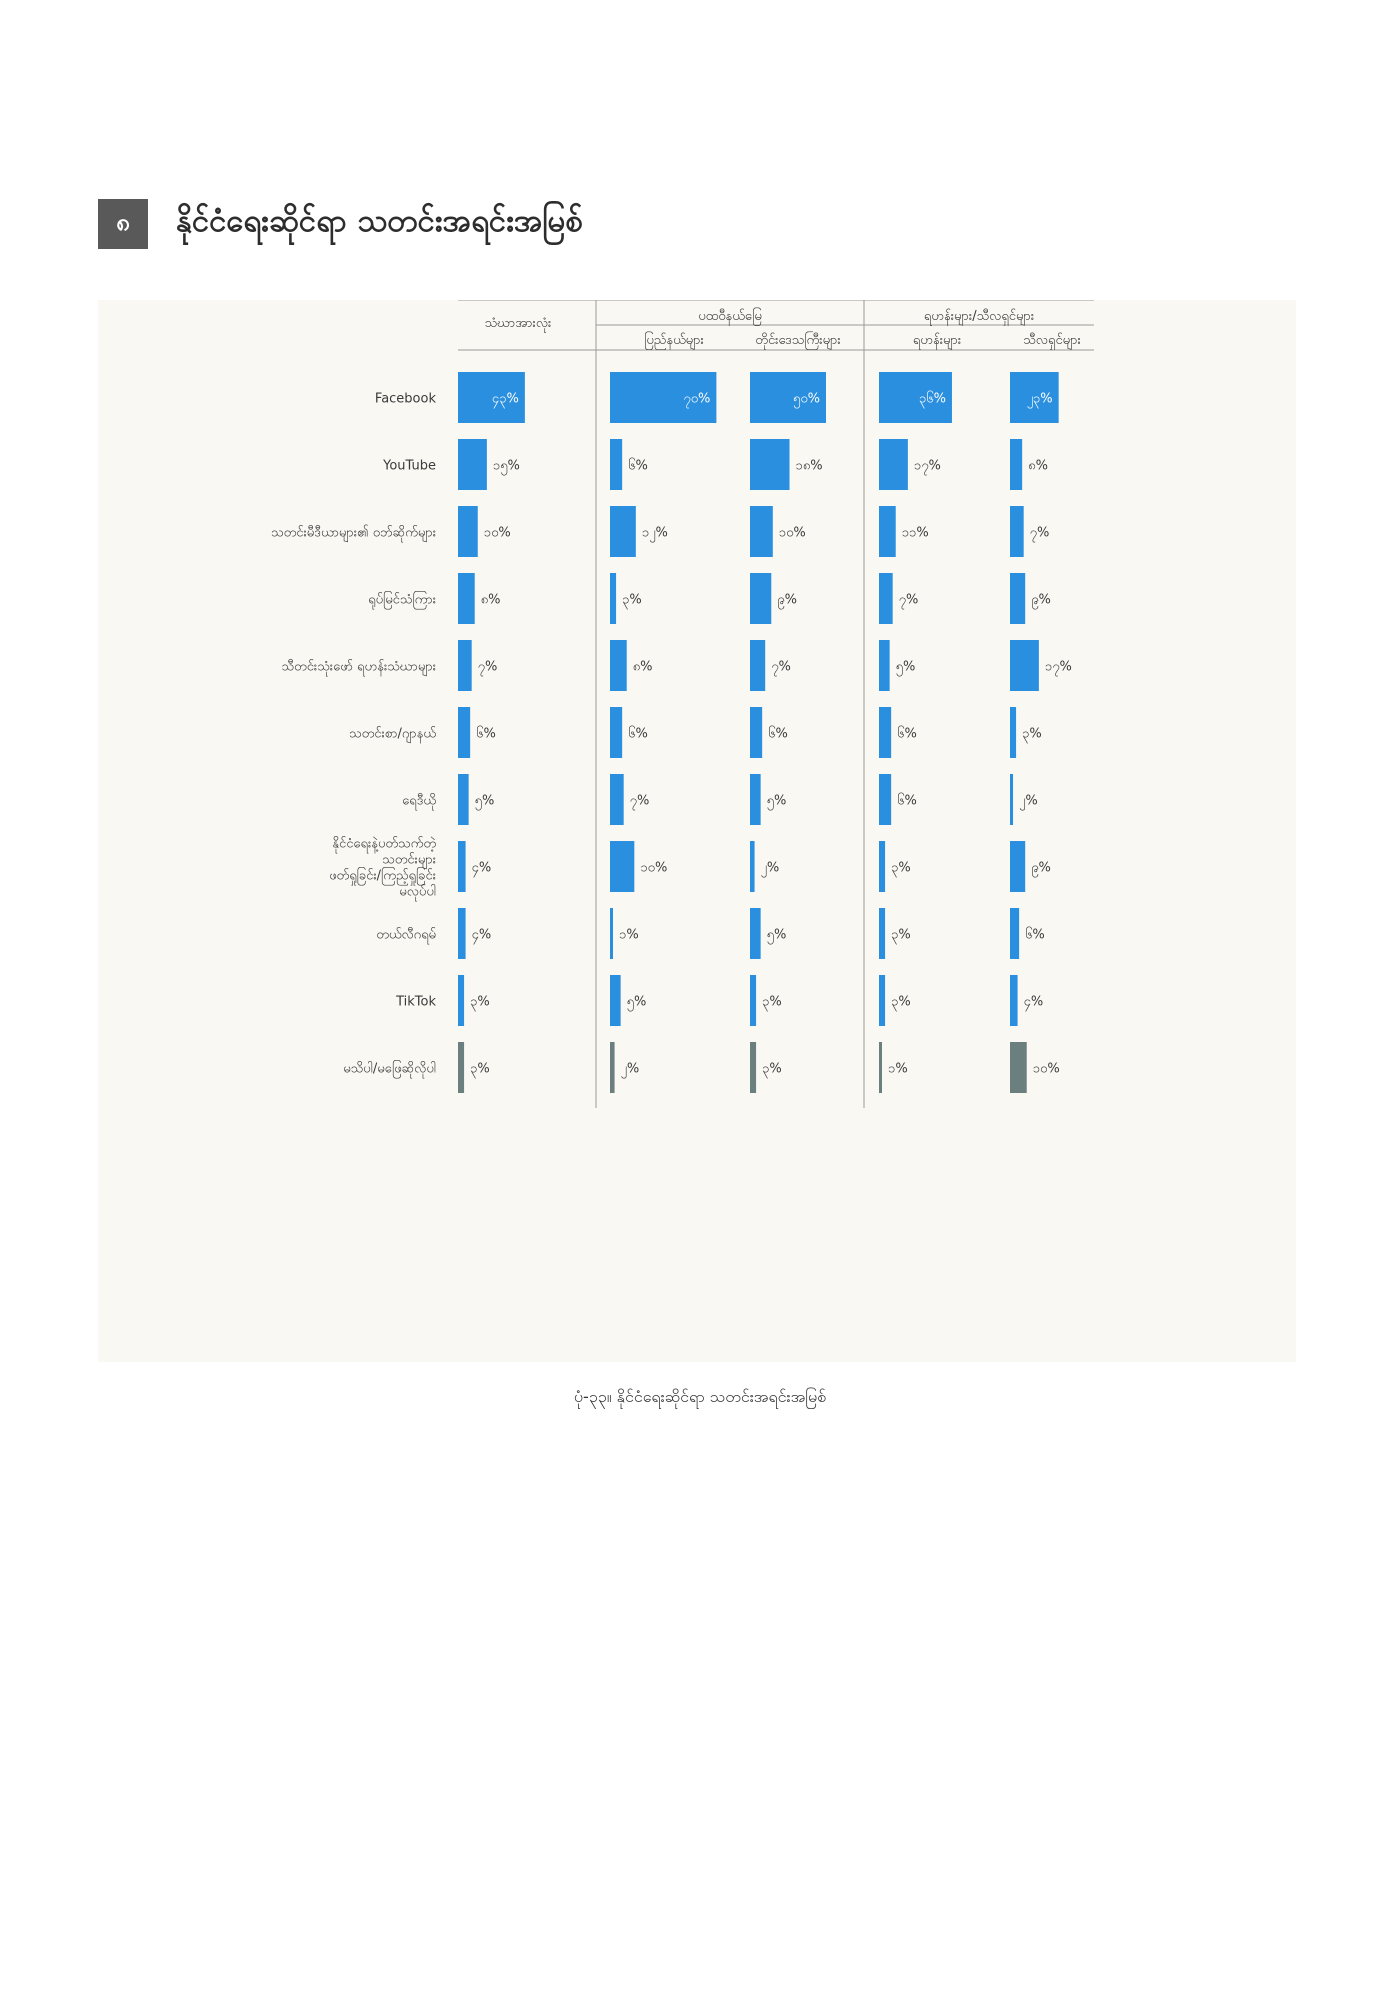 Image resolution: width=1400 pixels, height=2000 pixels. What do you see at coordinates (640, 802) in the screenshot?
I see `value-label-c1-r6: ၇%` at bounding box center [640, 802].